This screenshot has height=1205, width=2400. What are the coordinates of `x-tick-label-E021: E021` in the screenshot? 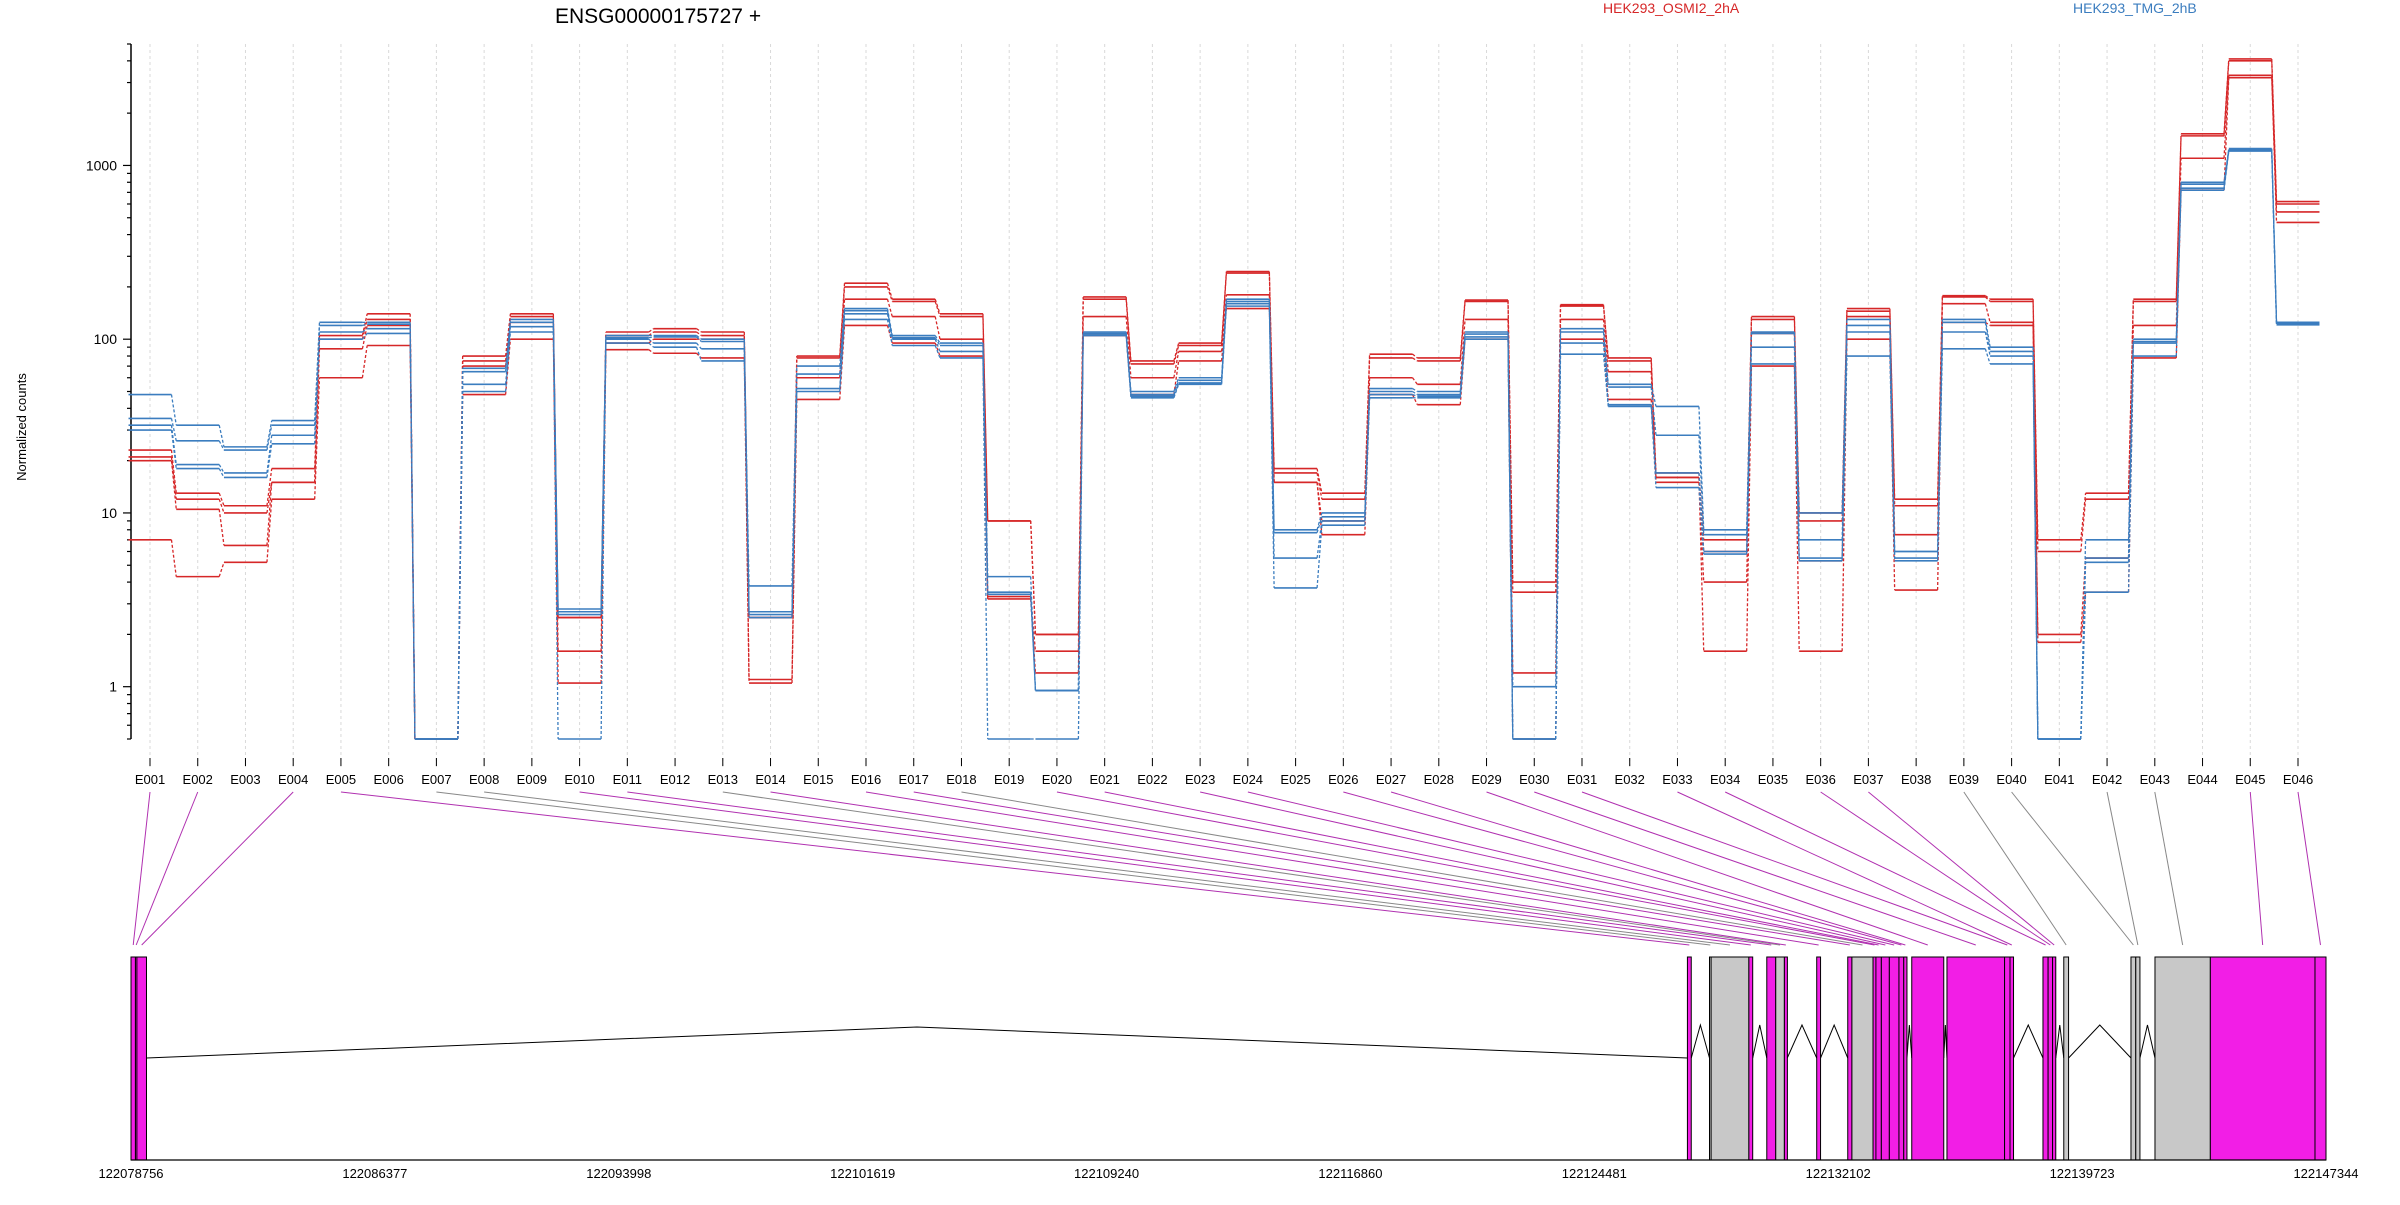 It's located at (1104, 779).